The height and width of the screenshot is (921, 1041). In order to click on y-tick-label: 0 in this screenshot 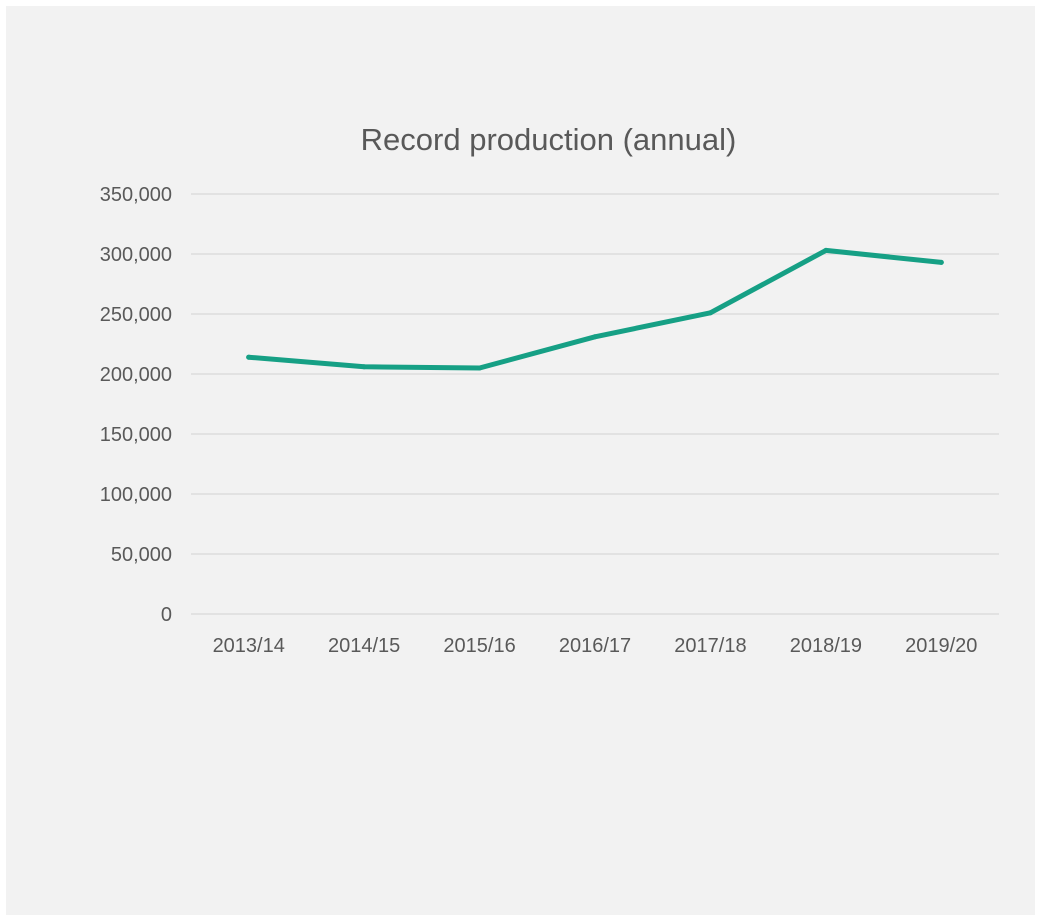, I will do `click(166, 615)`.